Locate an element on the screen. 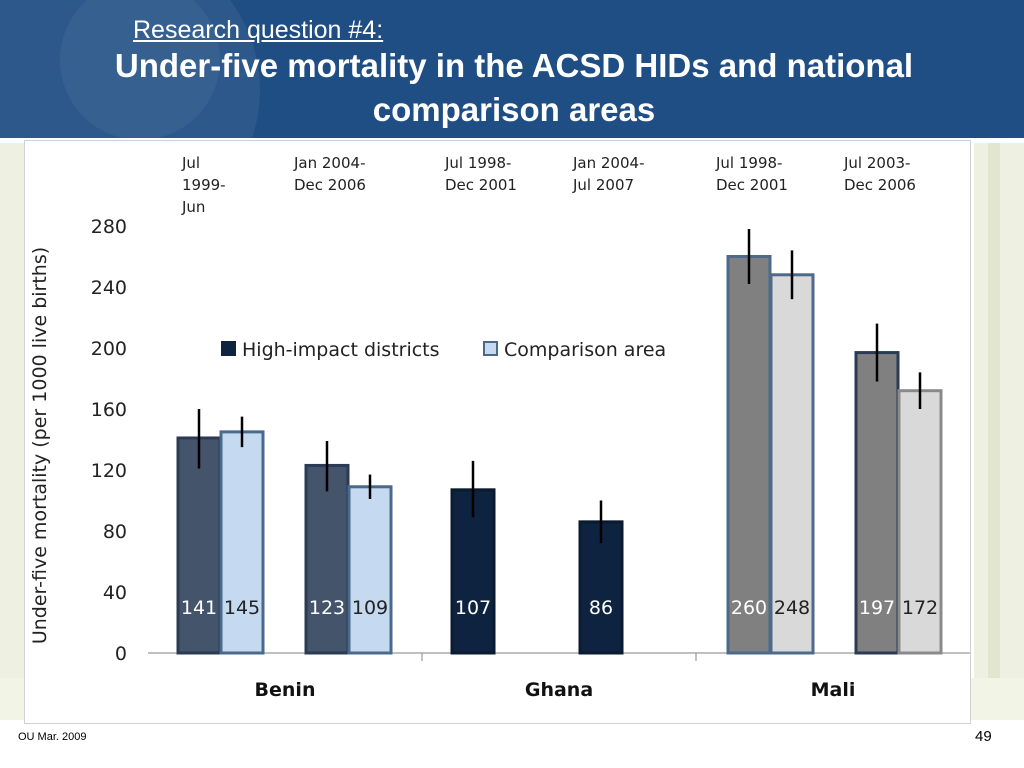 The width and height of the screenshot is (1024, 768). data-label: 123 is located at coordinates (327, 608).